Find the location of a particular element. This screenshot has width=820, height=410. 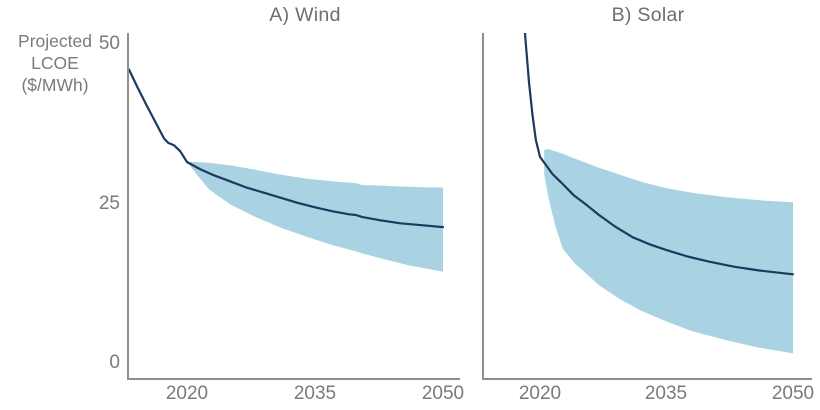

panel-a-x-tick-2050: 2050 is located at coordinates (443, 393).